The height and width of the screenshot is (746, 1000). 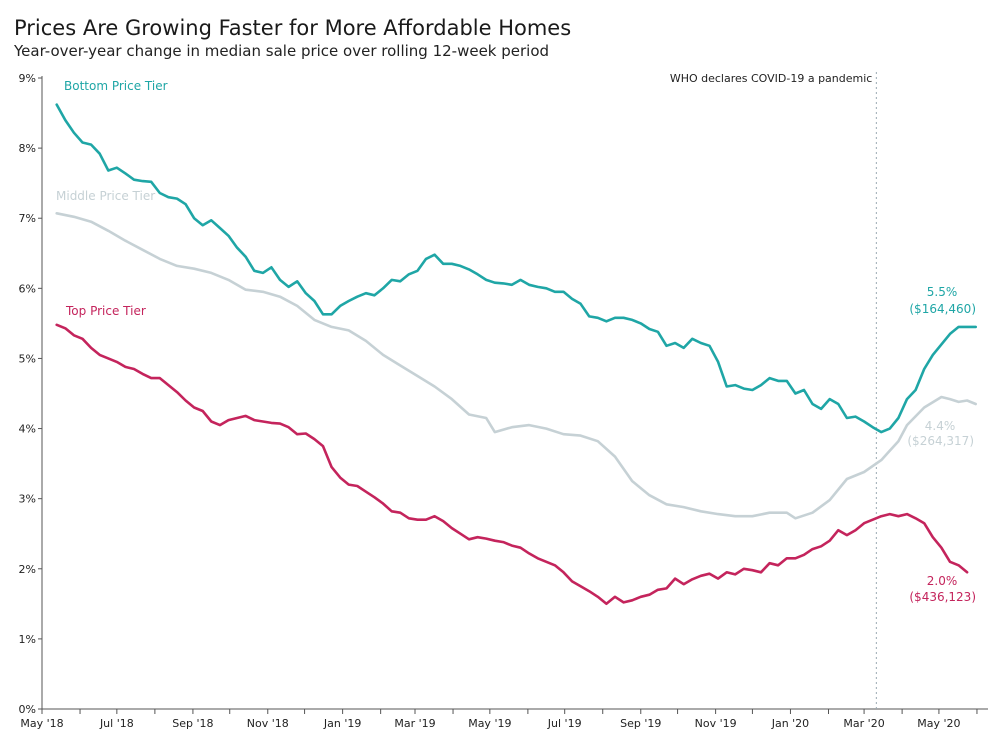 What do you see at coordinates (771, 78) in the screenshot?
I see `annotation-label: WHO declares COVID-19 a pandemic` at bounding box center [771, 78].